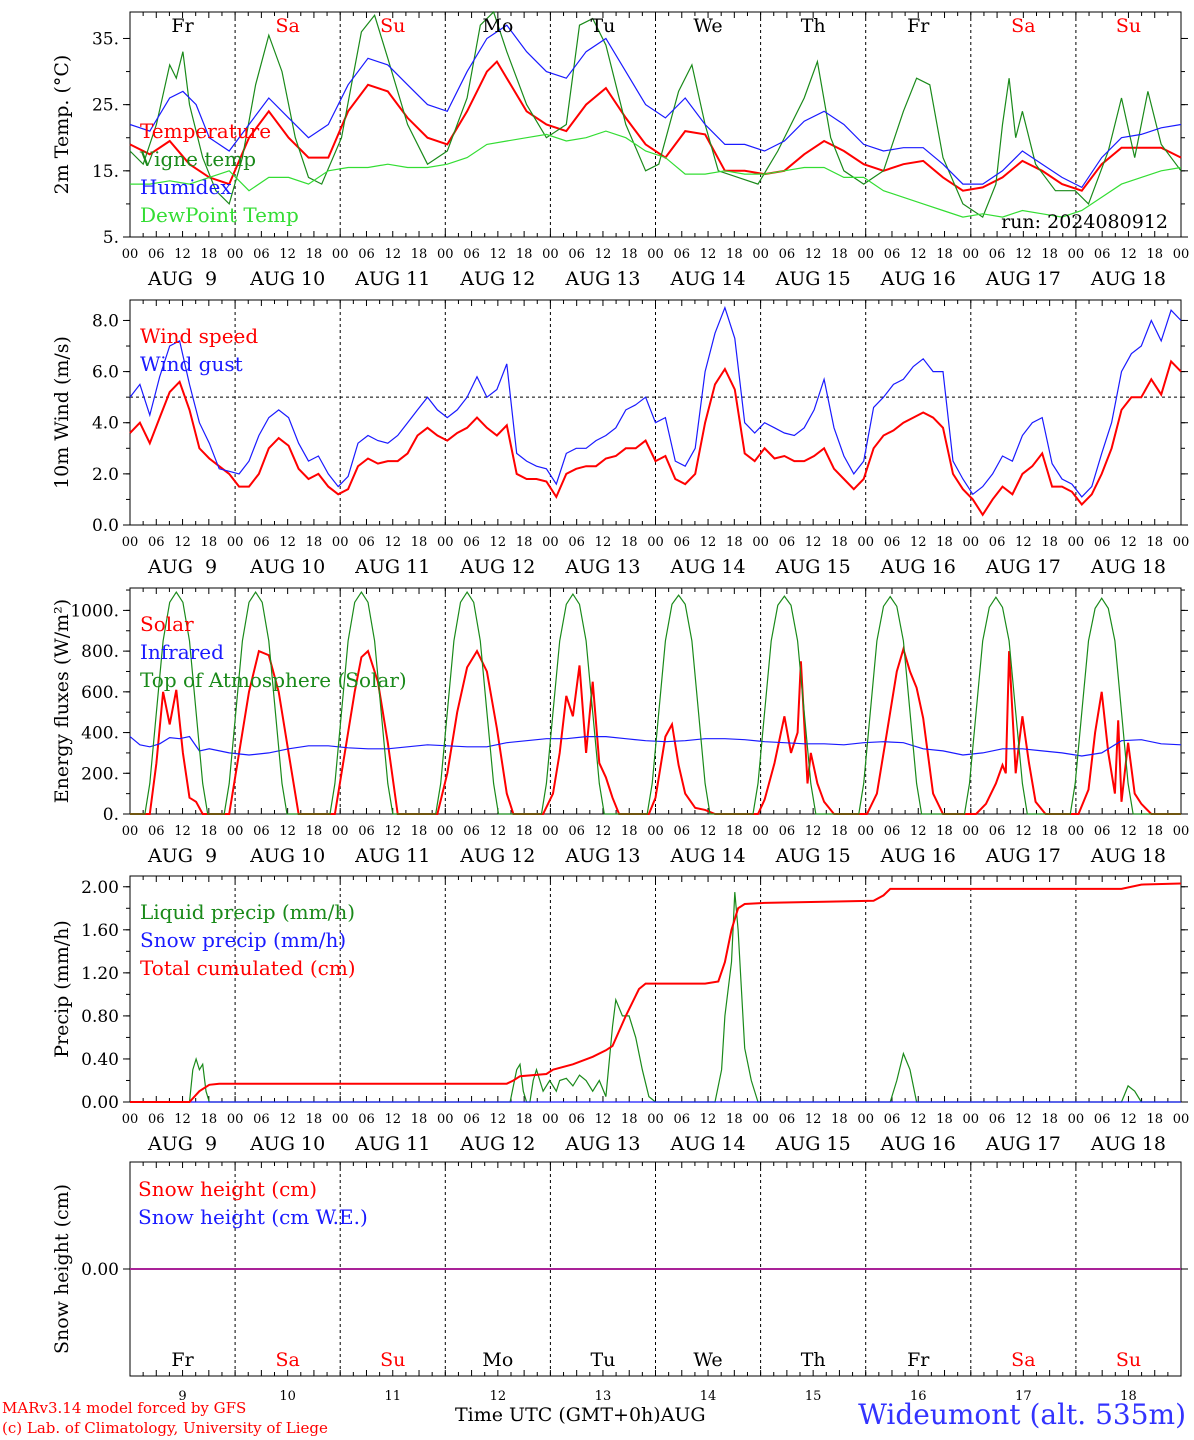  Describe the element at coordinates (111, 815) in the screenshot. I see `y-tick-label: 0.` at that location.